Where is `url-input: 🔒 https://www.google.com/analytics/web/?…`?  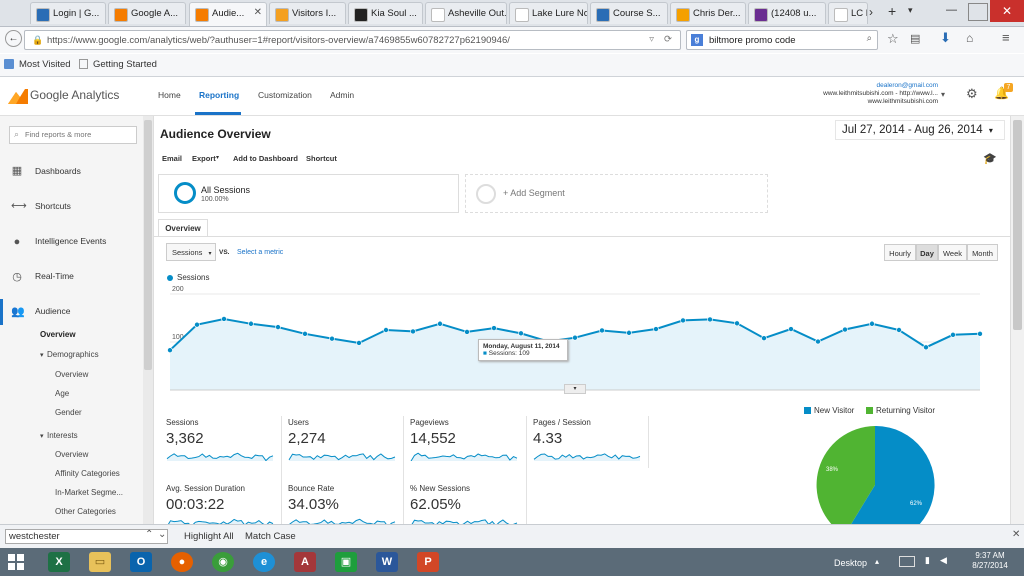 url-input: 🔒 https://www.google.com/analytics/web/?… is located at coordinates (352, 40).